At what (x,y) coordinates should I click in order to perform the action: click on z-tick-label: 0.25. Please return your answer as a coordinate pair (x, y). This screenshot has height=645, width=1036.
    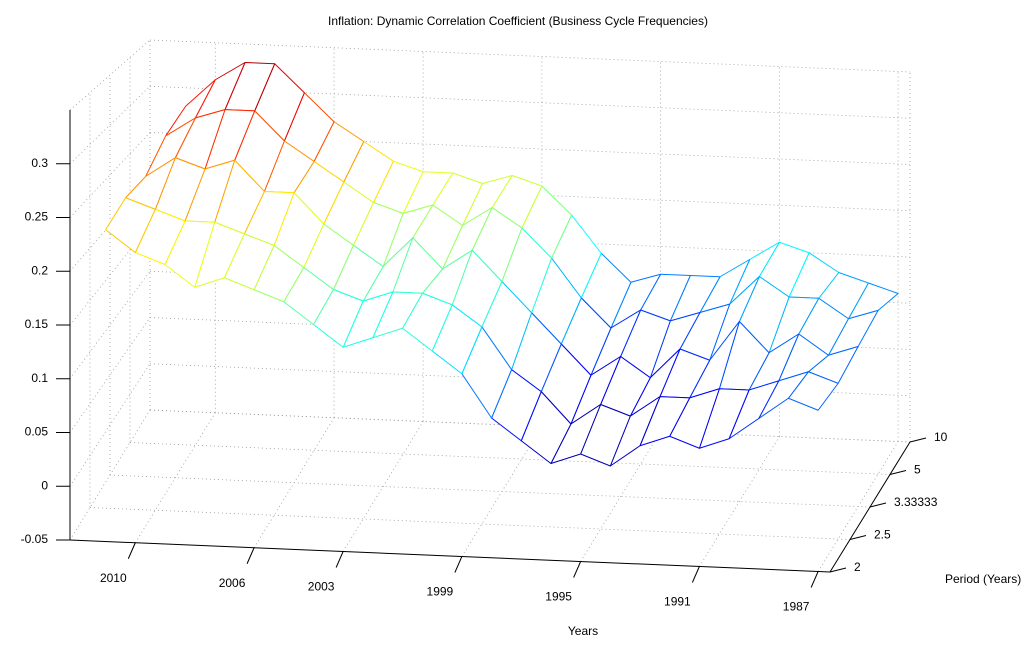
    Looking at the image, I should click on (37, 217).